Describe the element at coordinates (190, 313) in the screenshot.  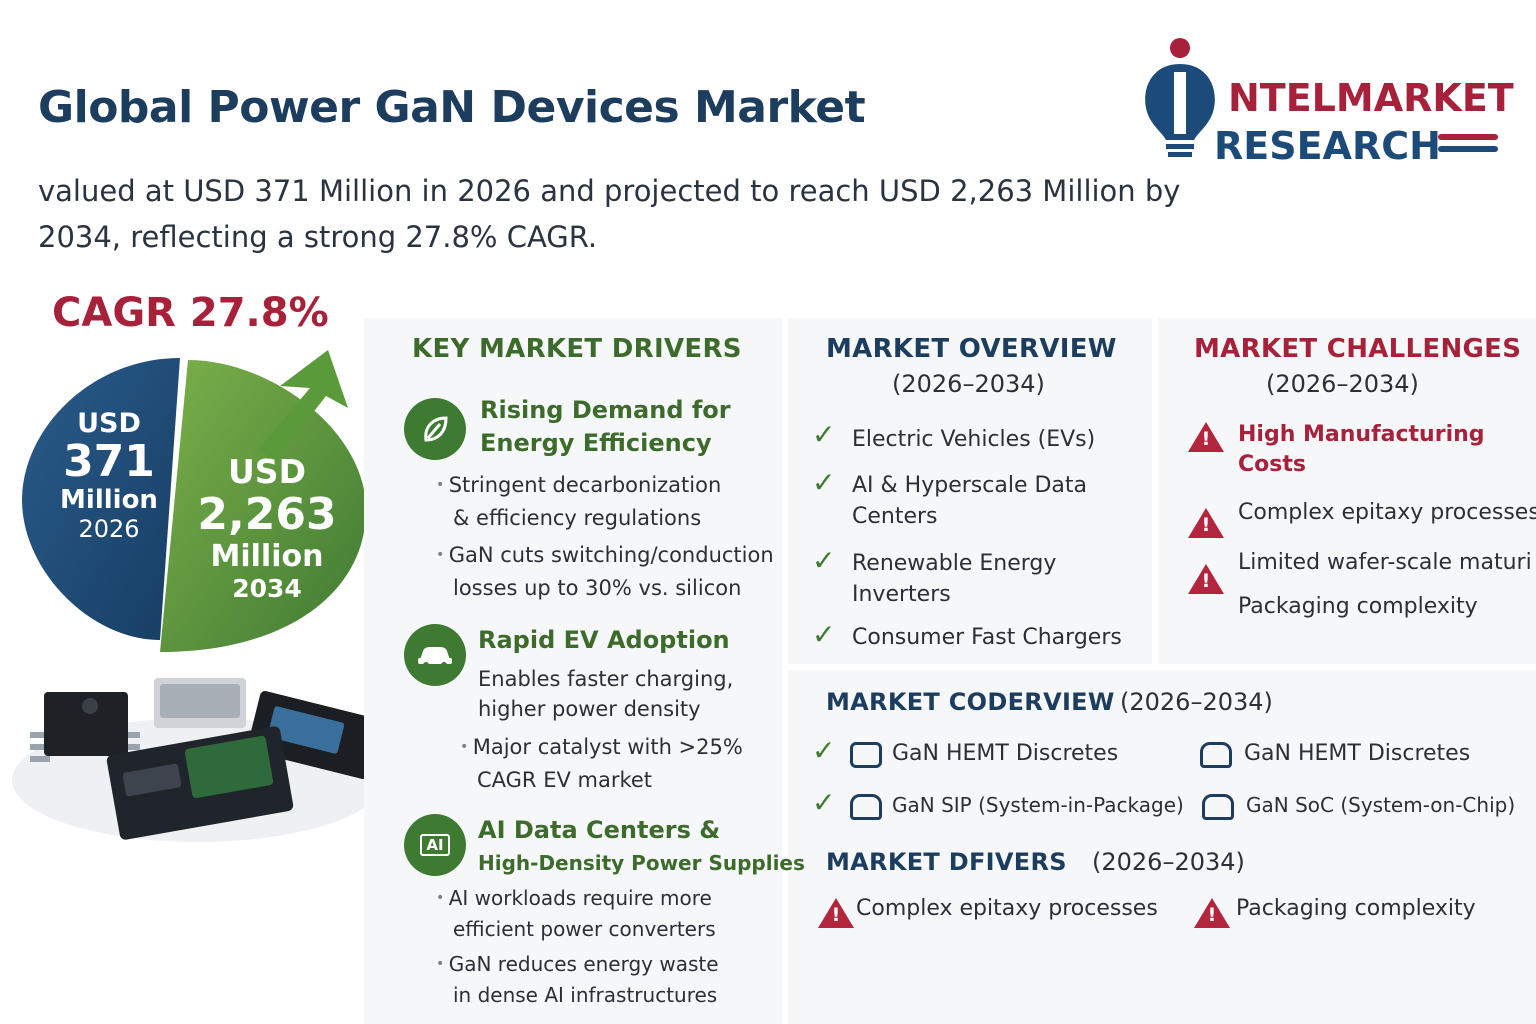
I see `cagr-label: CAGR 27.8%` at that location.